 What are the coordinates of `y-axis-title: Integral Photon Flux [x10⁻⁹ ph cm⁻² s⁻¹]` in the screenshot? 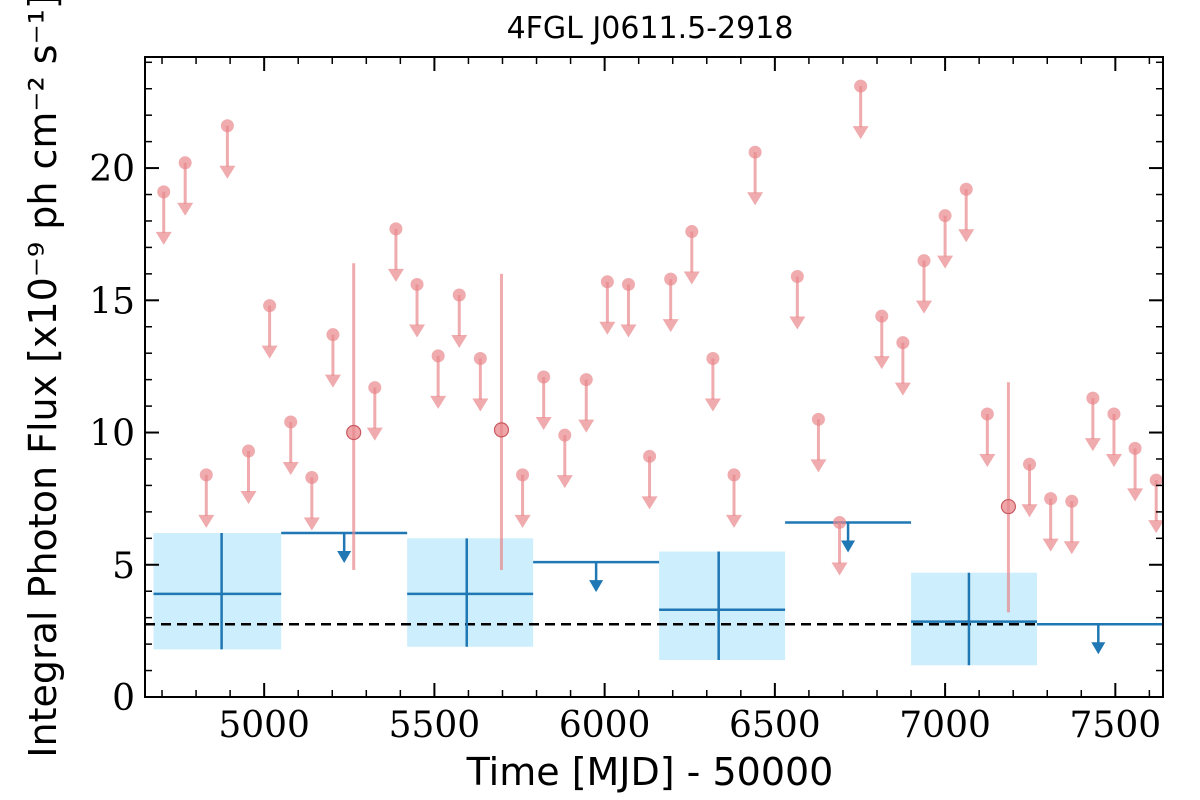 It's located at (43, 379).